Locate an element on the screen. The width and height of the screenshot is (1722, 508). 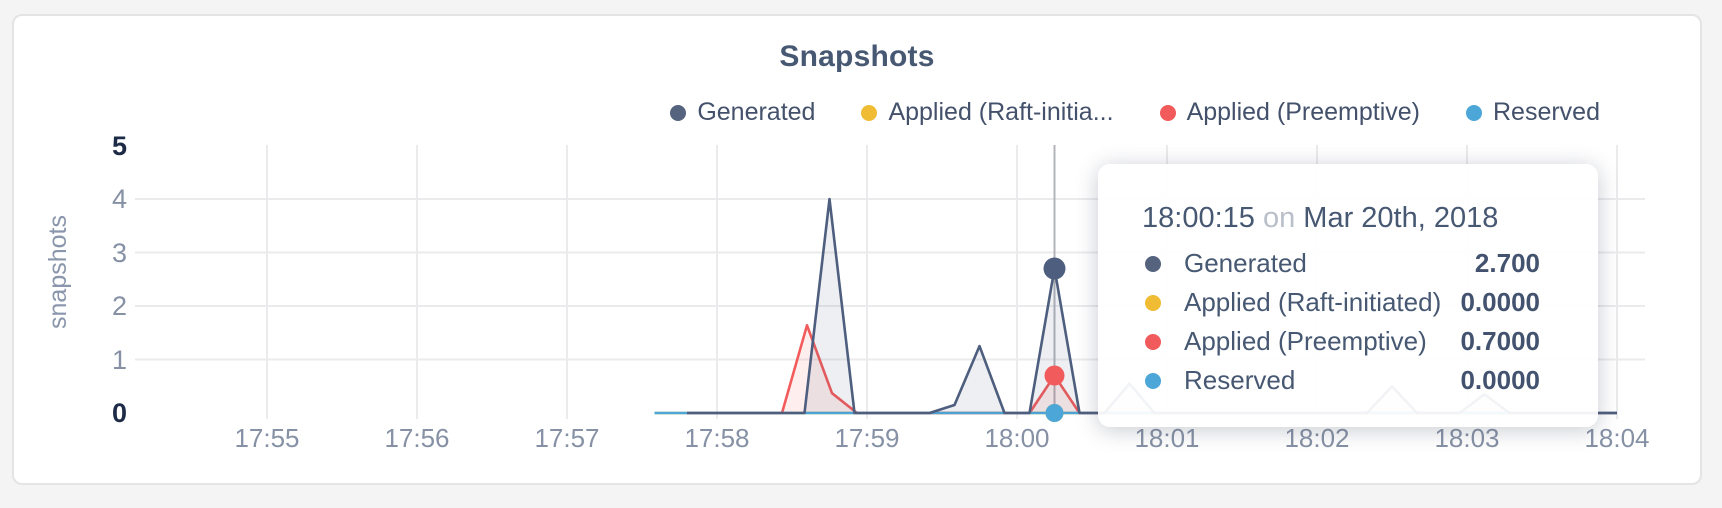
tooltip-series-label: Applied (Raft-initiated) is located at coordinates (1313, 302).